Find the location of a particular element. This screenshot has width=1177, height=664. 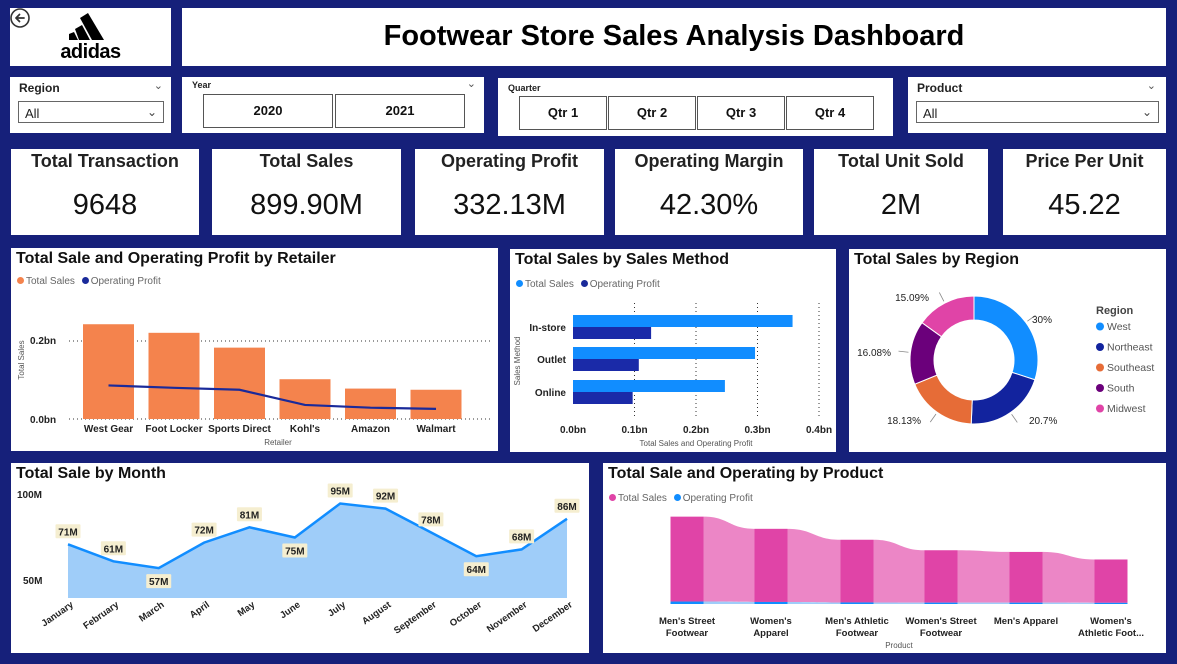

year-button-2020: 2020 is located at coordinates (268, 111).